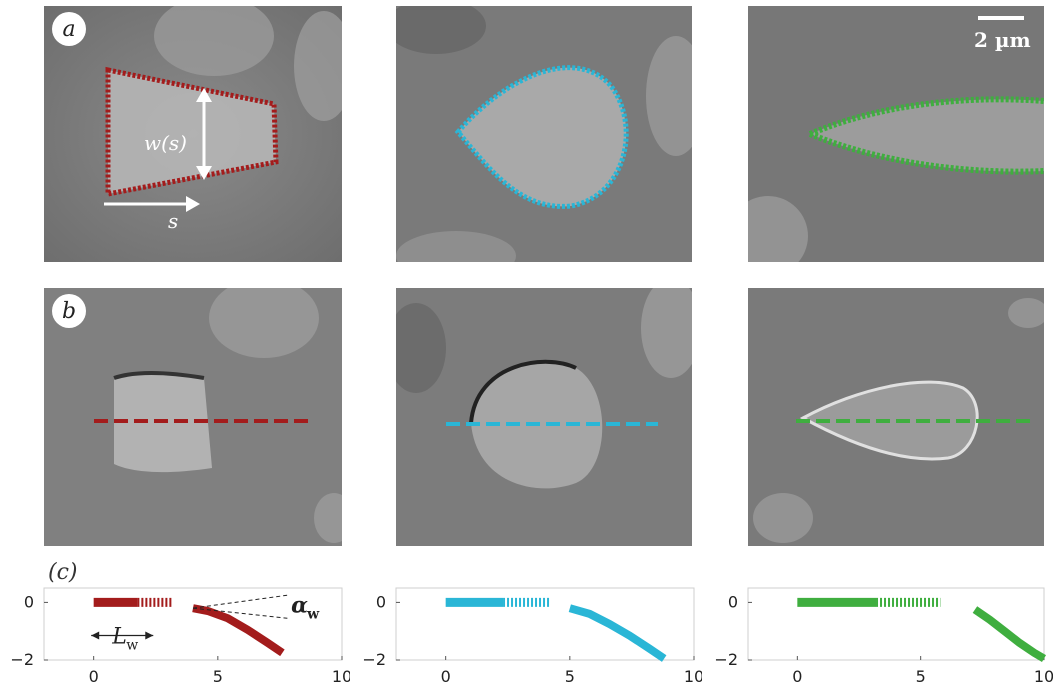  Describe the element at coordinates (69, 29) in the screenshot. I see `row-label-a: a` at that location.